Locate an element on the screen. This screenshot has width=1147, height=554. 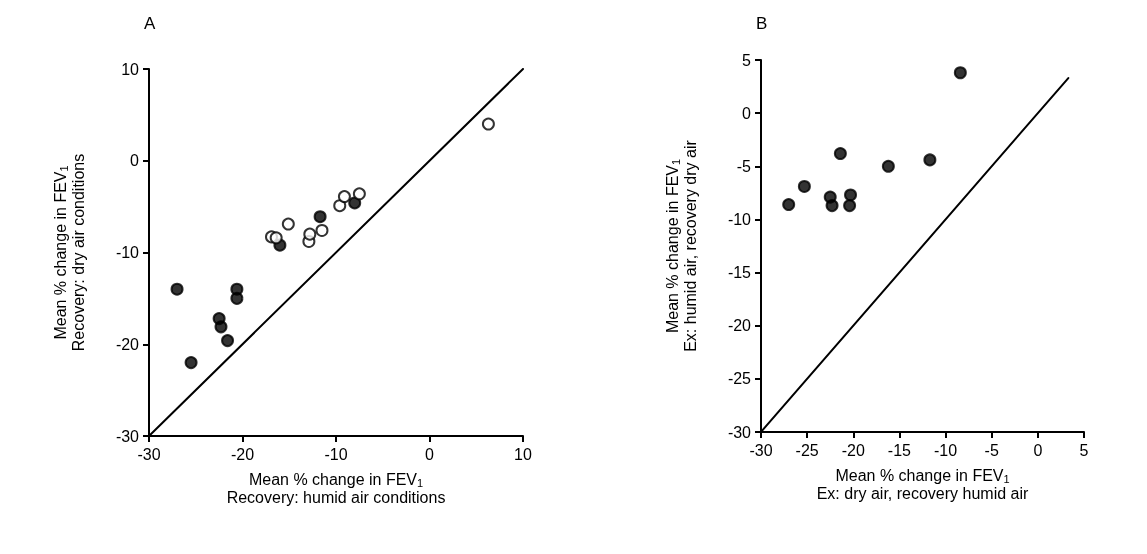
chart-title: A is located at coordinates (150, 23).